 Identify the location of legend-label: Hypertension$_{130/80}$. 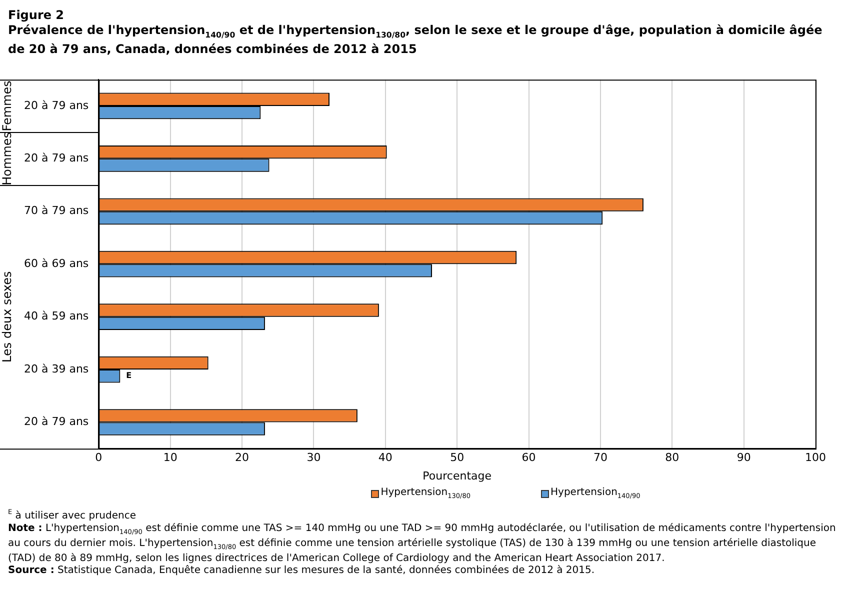
(425, 493).